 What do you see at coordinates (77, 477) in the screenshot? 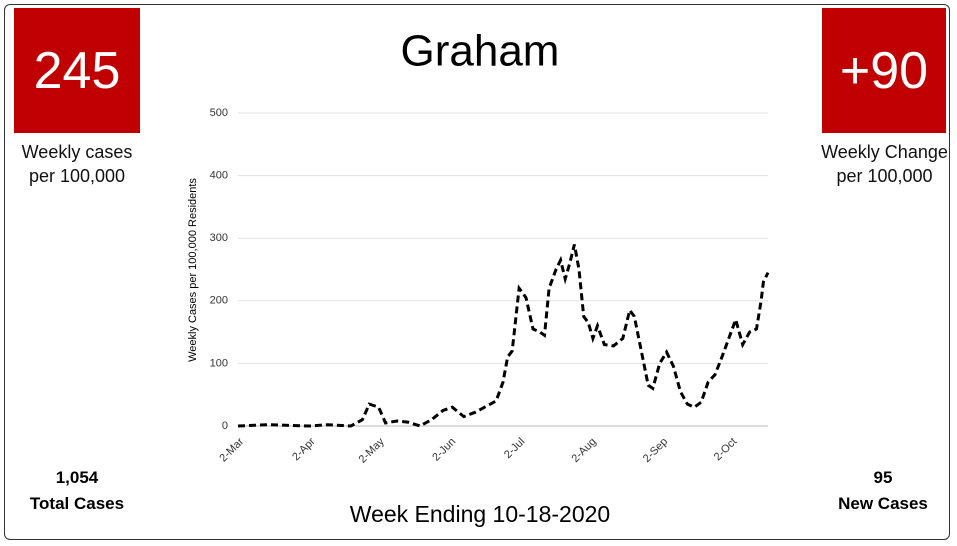
I see `total-cases: 1,054` at bounding box center [77, 477].